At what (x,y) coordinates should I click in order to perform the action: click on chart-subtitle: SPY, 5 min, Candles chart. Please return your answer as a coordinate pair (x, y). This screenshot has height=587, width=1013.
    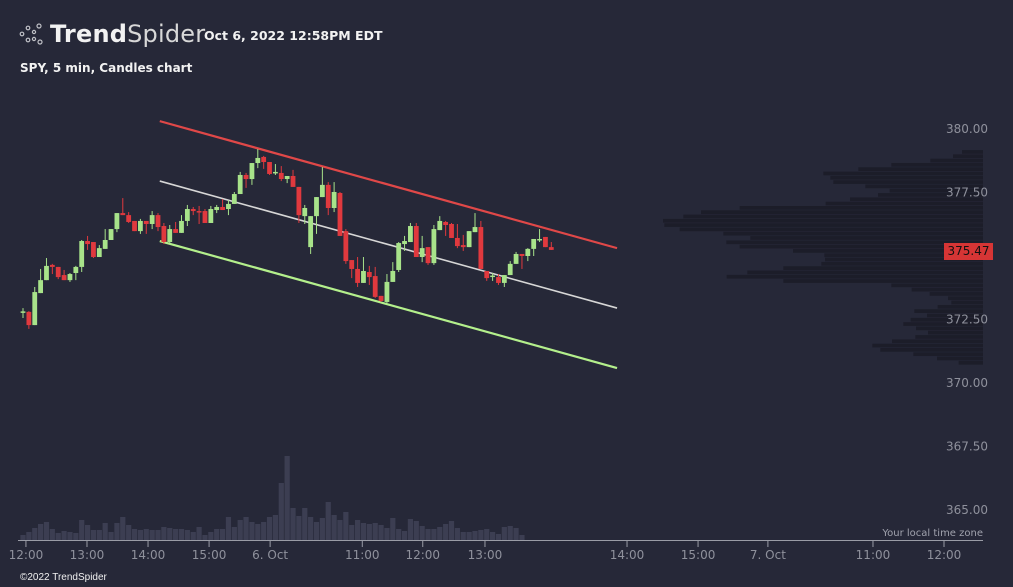
    Looking at the image, I should click on (106, 68).